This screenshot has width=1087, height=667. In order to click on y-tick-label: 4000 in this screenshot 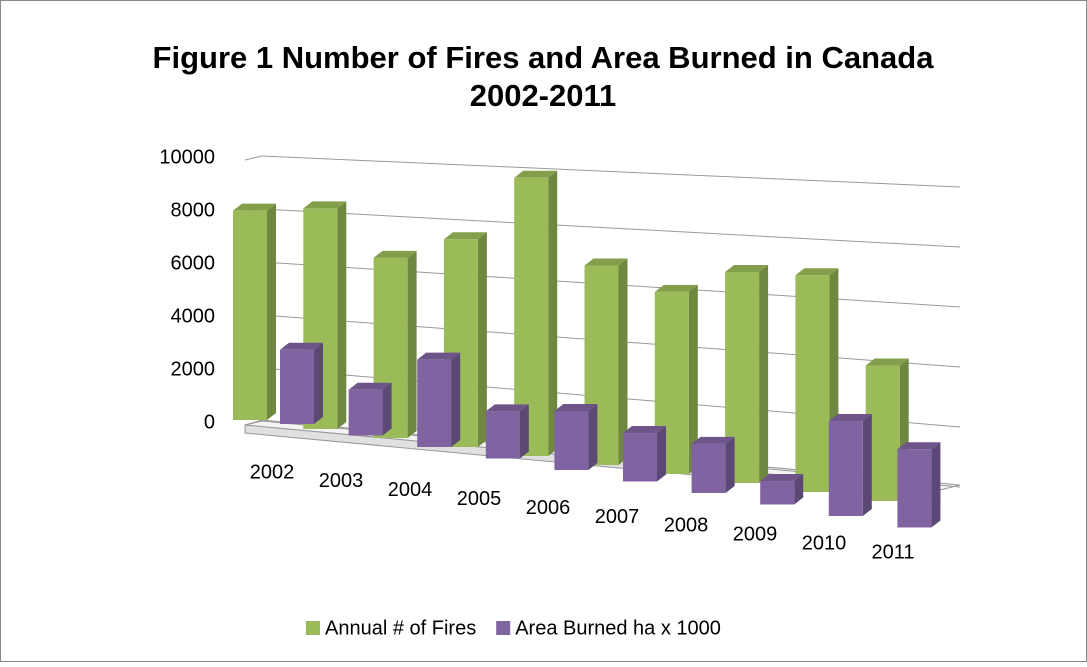, I will do `click(193, 316)`.